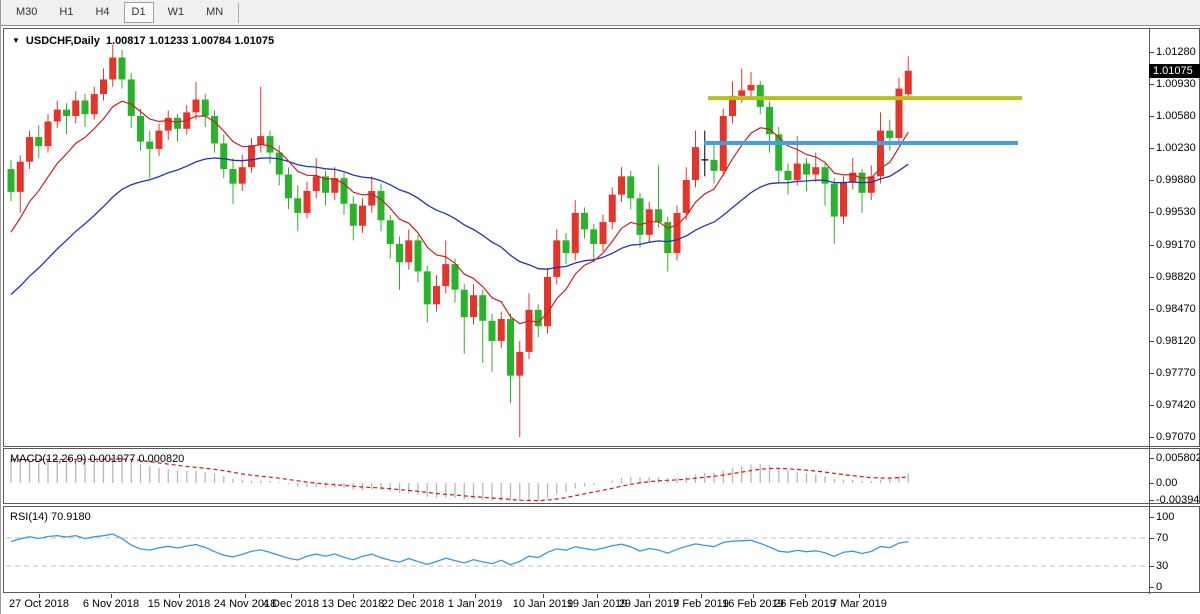  Describe the element at coordinates (1176, 148) in the screenshot. I see `price-axis-label: 1.00230` at that location.